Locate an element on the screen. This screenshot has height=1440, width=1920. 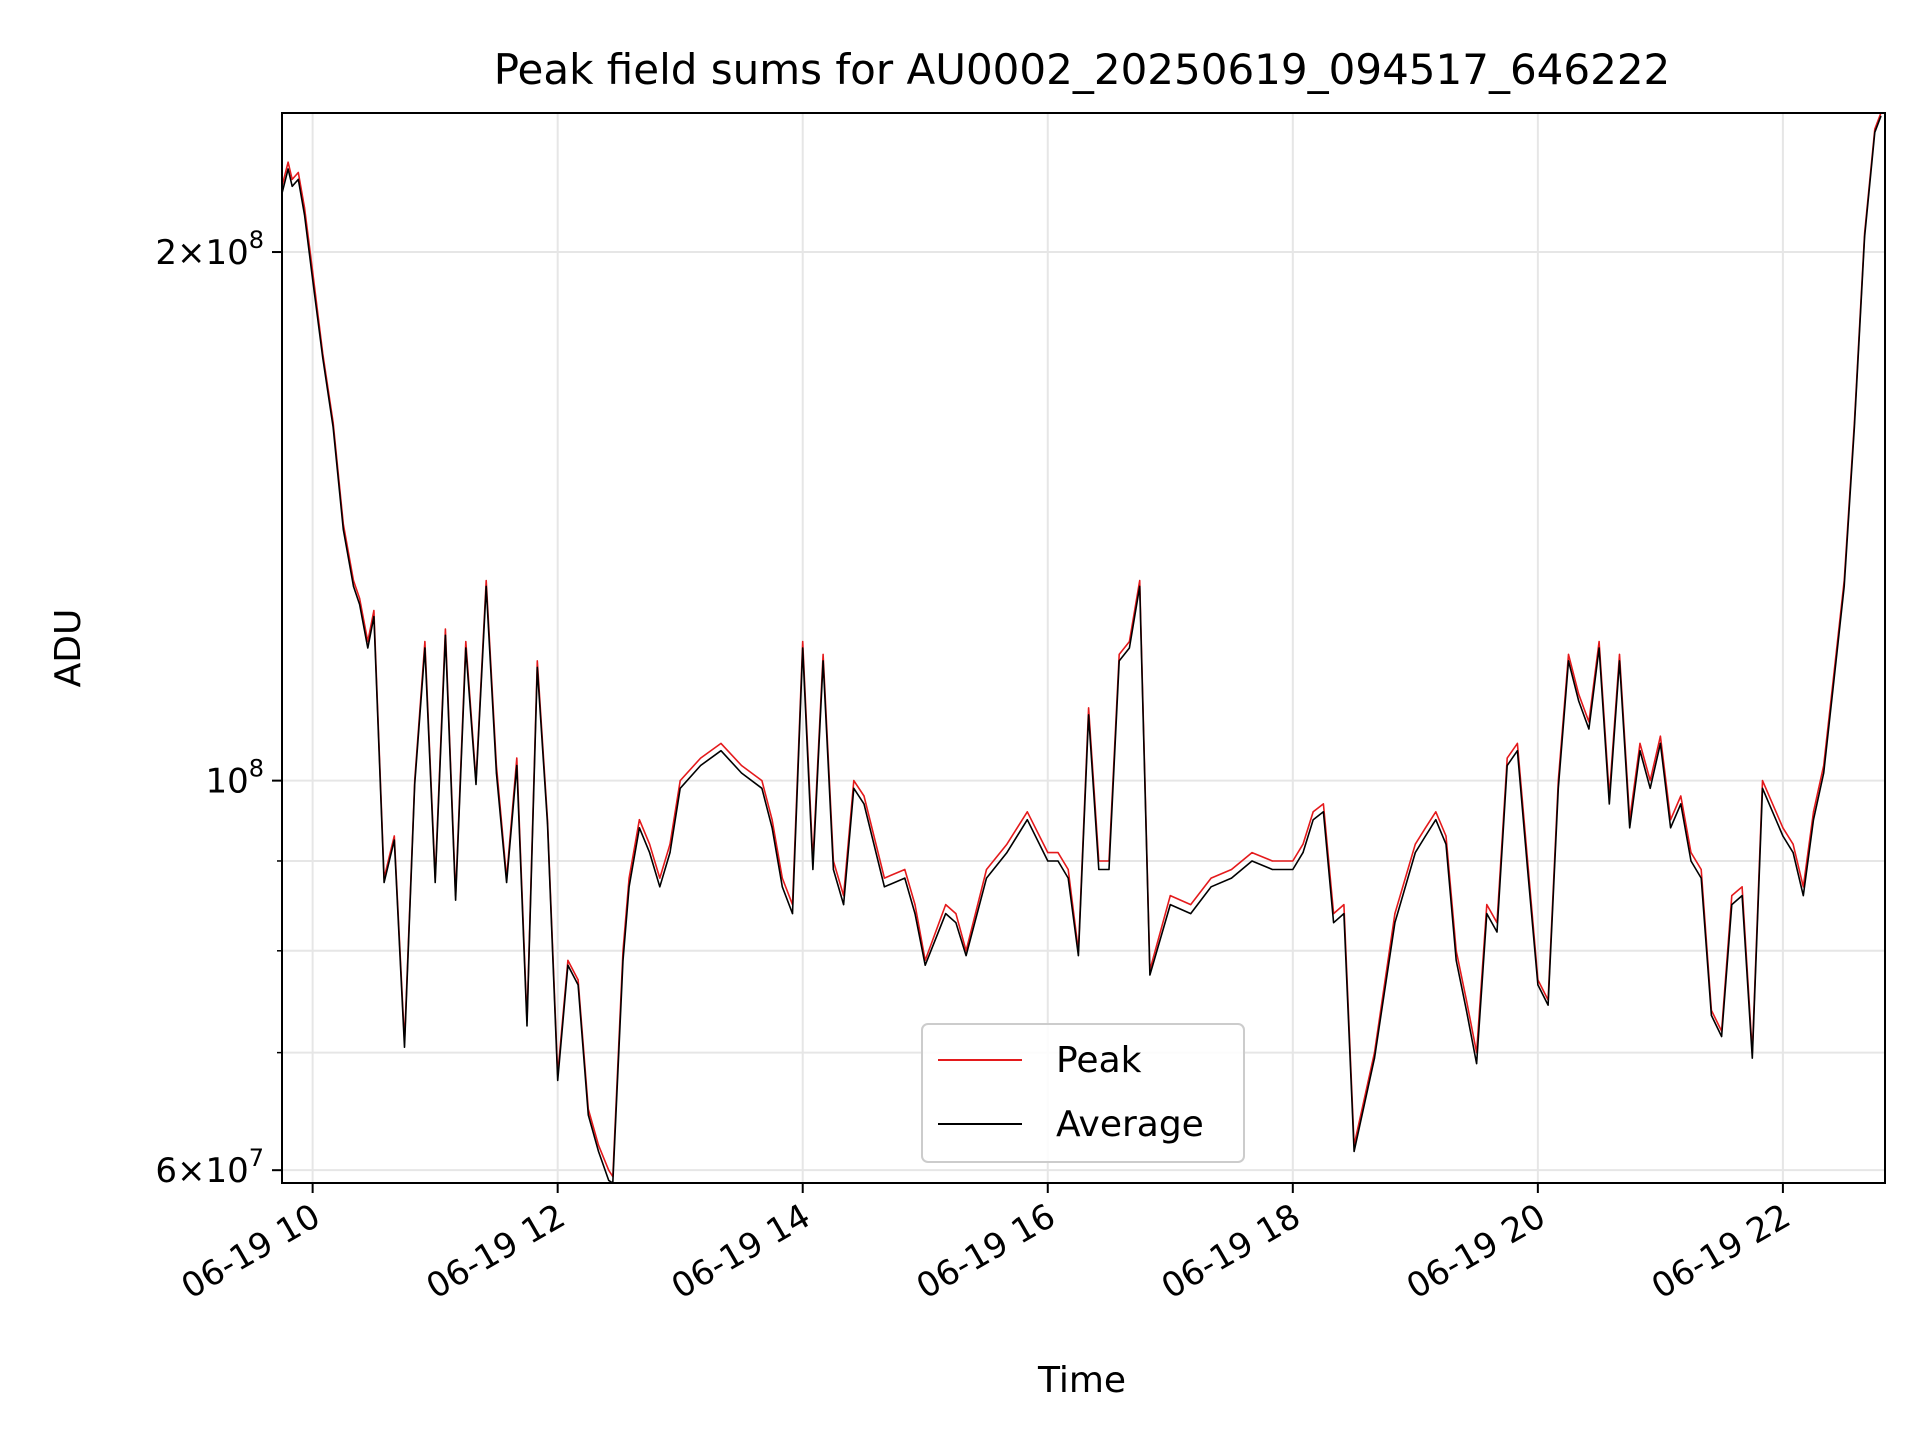
y-tick-label: 108 is located at coordinates (234, 778).